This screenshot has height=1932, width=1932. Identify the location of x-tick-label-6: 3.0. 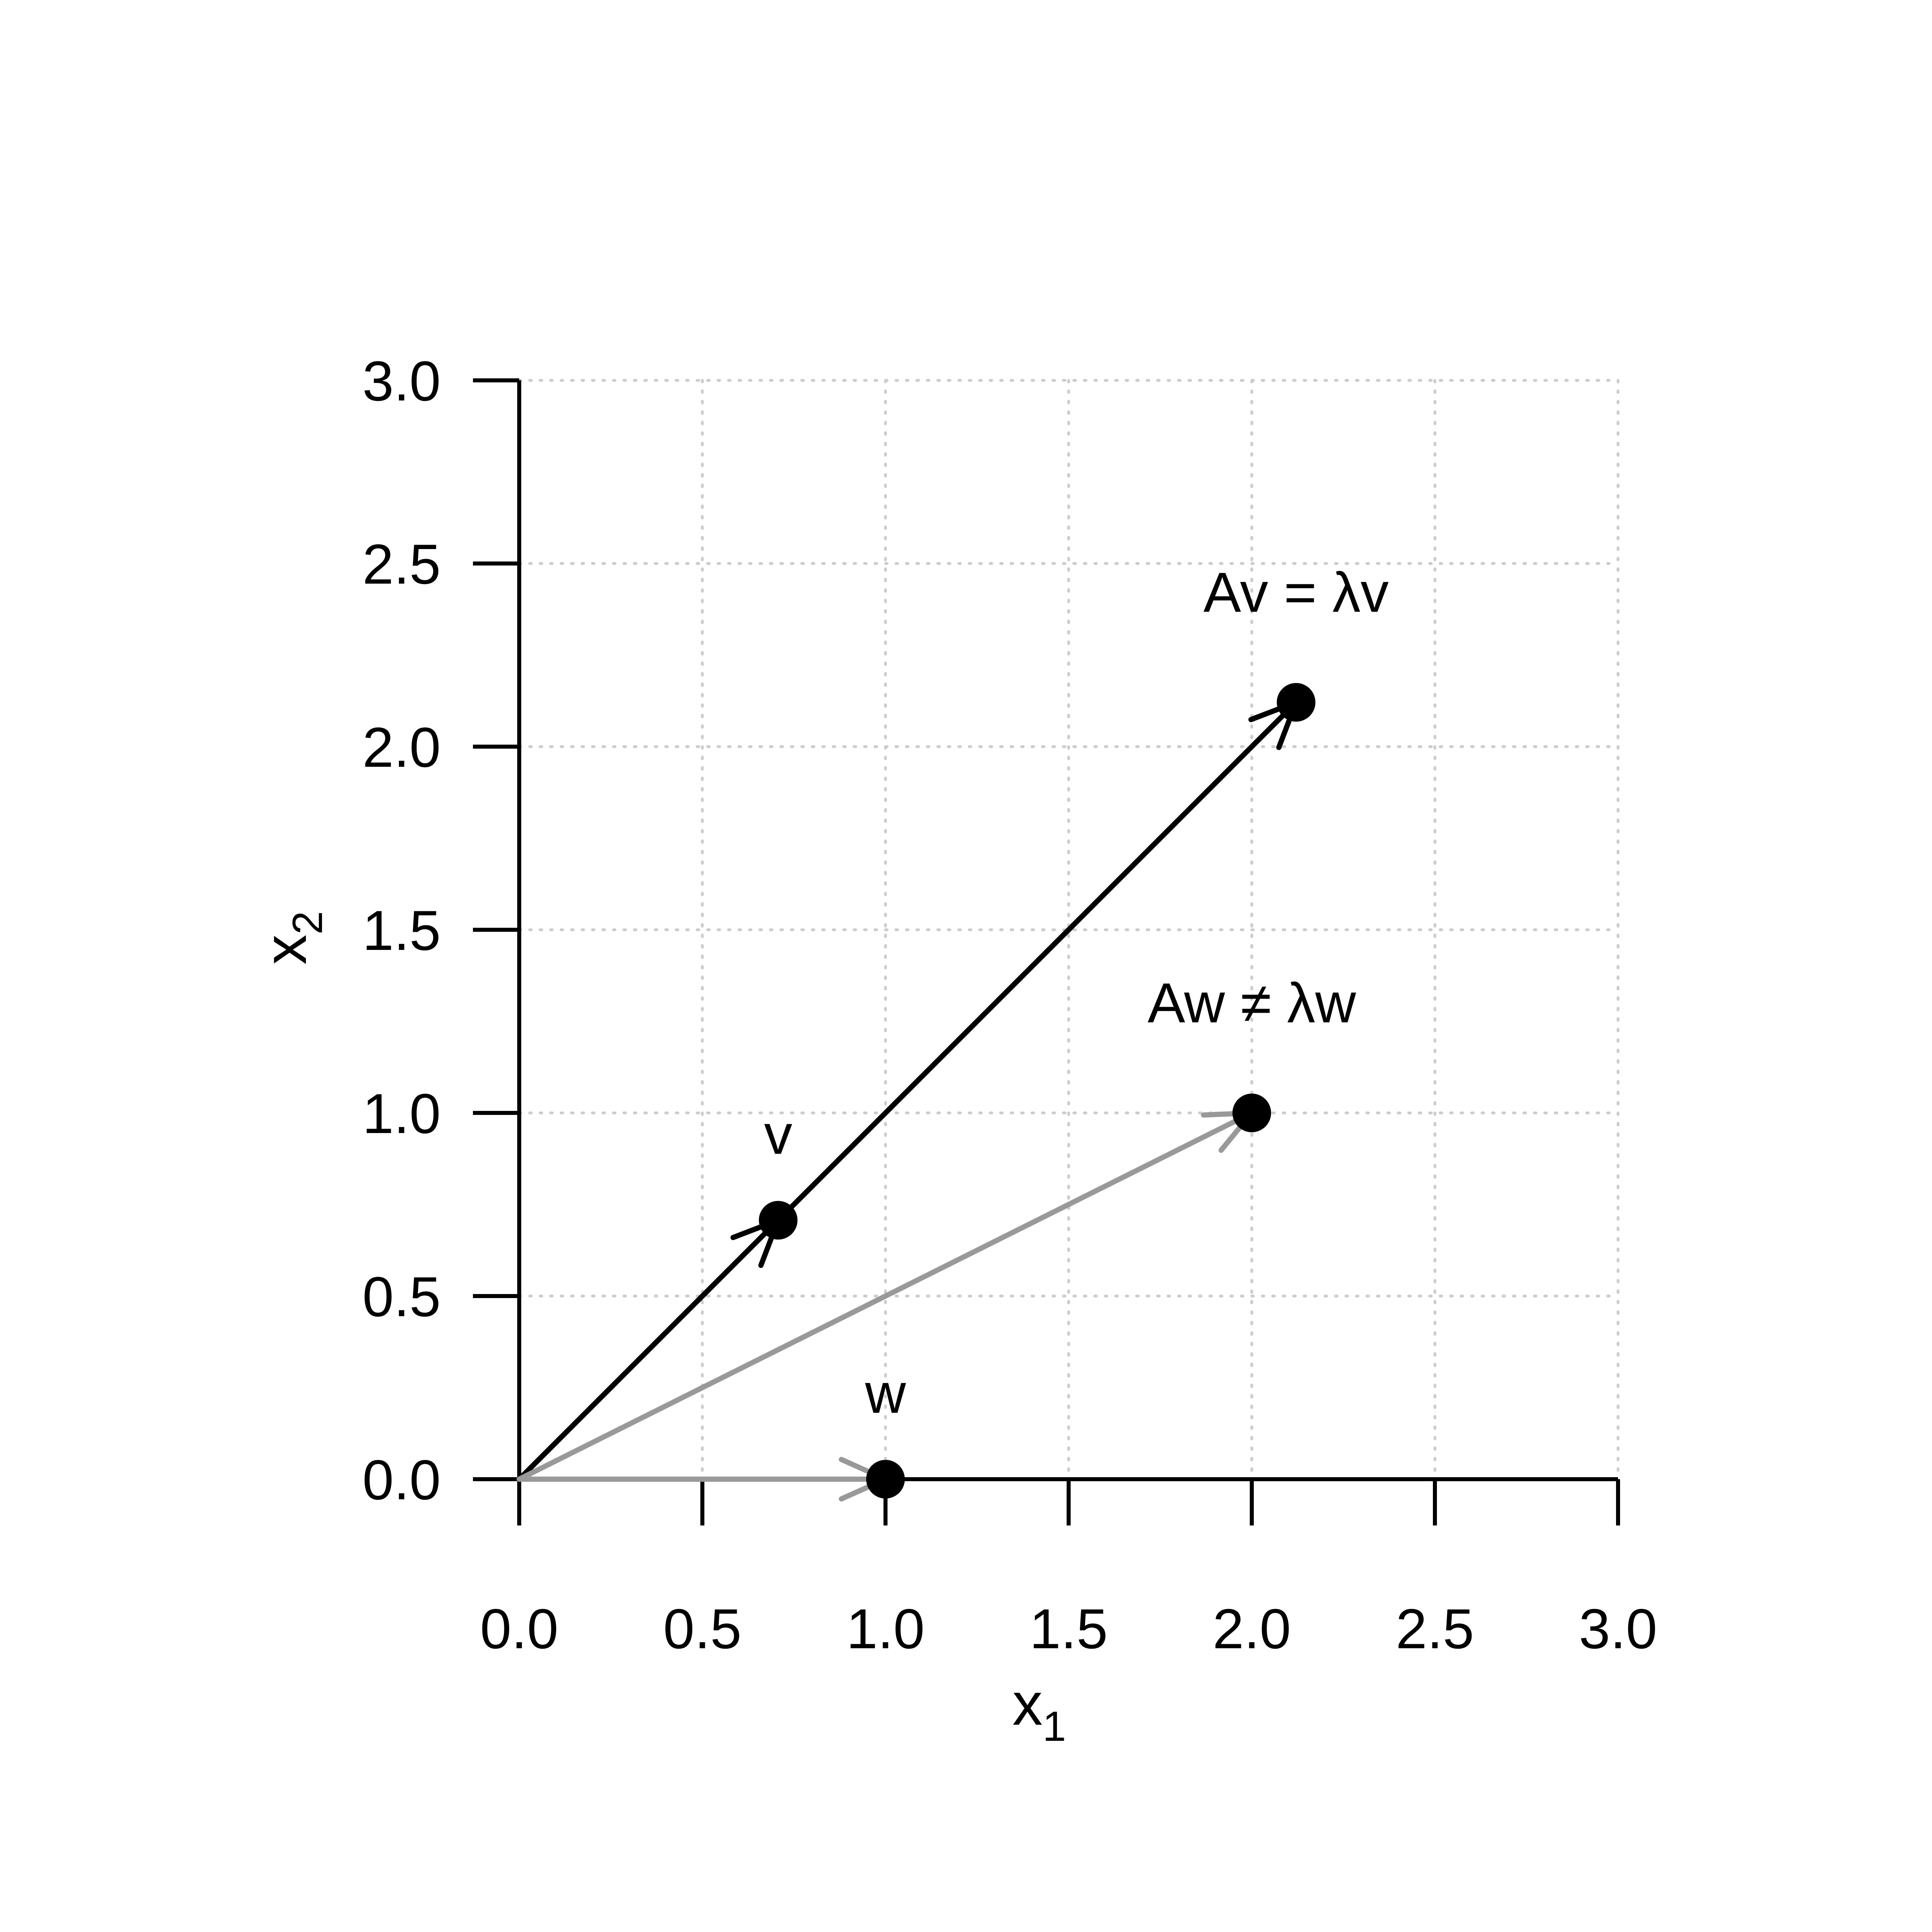
(1618, 1628).